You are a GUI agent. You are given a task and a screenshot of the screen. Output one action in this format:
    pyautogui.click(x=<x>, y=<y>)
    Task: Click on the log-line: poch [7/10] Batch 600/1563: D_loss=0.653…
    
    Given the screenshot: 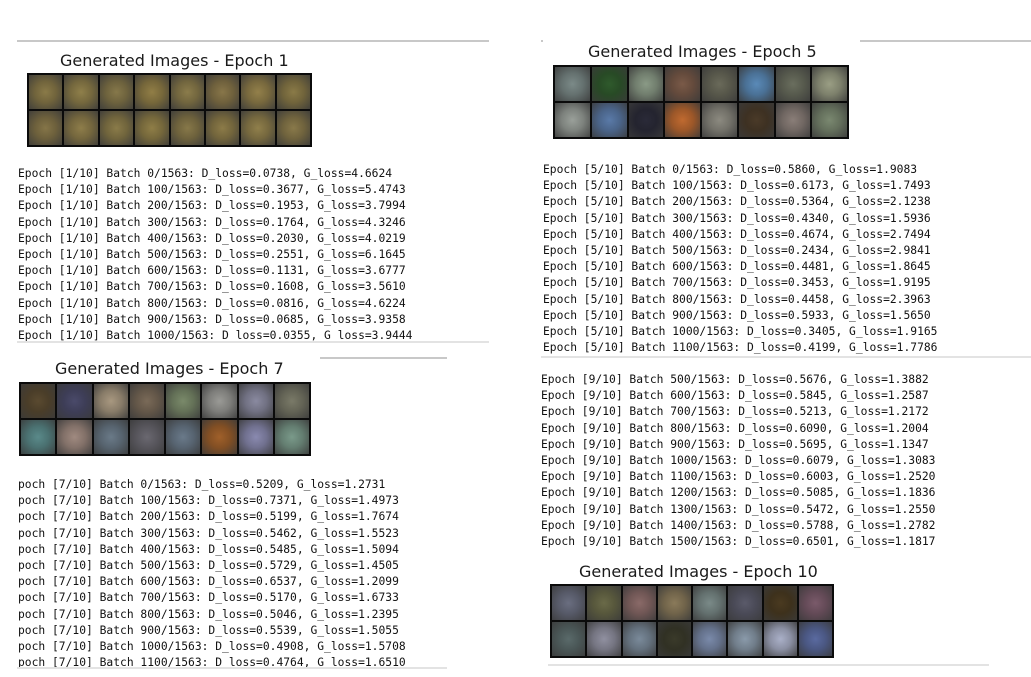 What is the action you would take?
    pyautogui.click(x=208, y=582)
    